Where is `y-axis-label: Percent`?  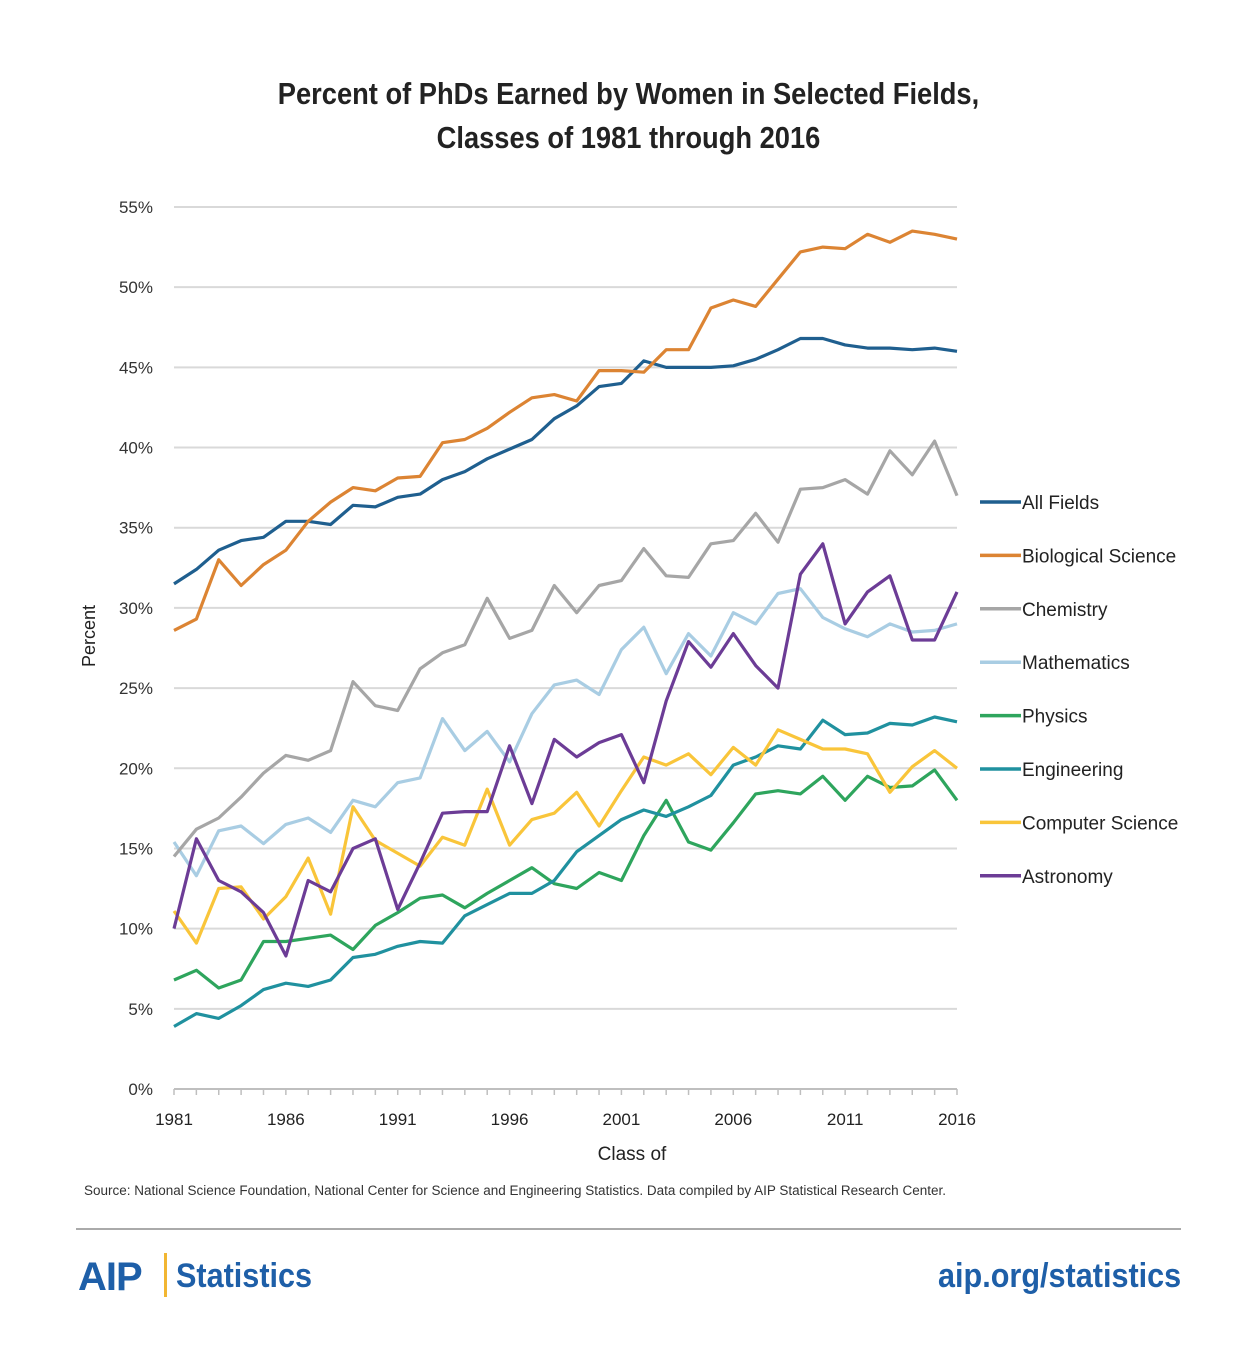 y-axis-label: Percent is located at coordinates (89, 636).